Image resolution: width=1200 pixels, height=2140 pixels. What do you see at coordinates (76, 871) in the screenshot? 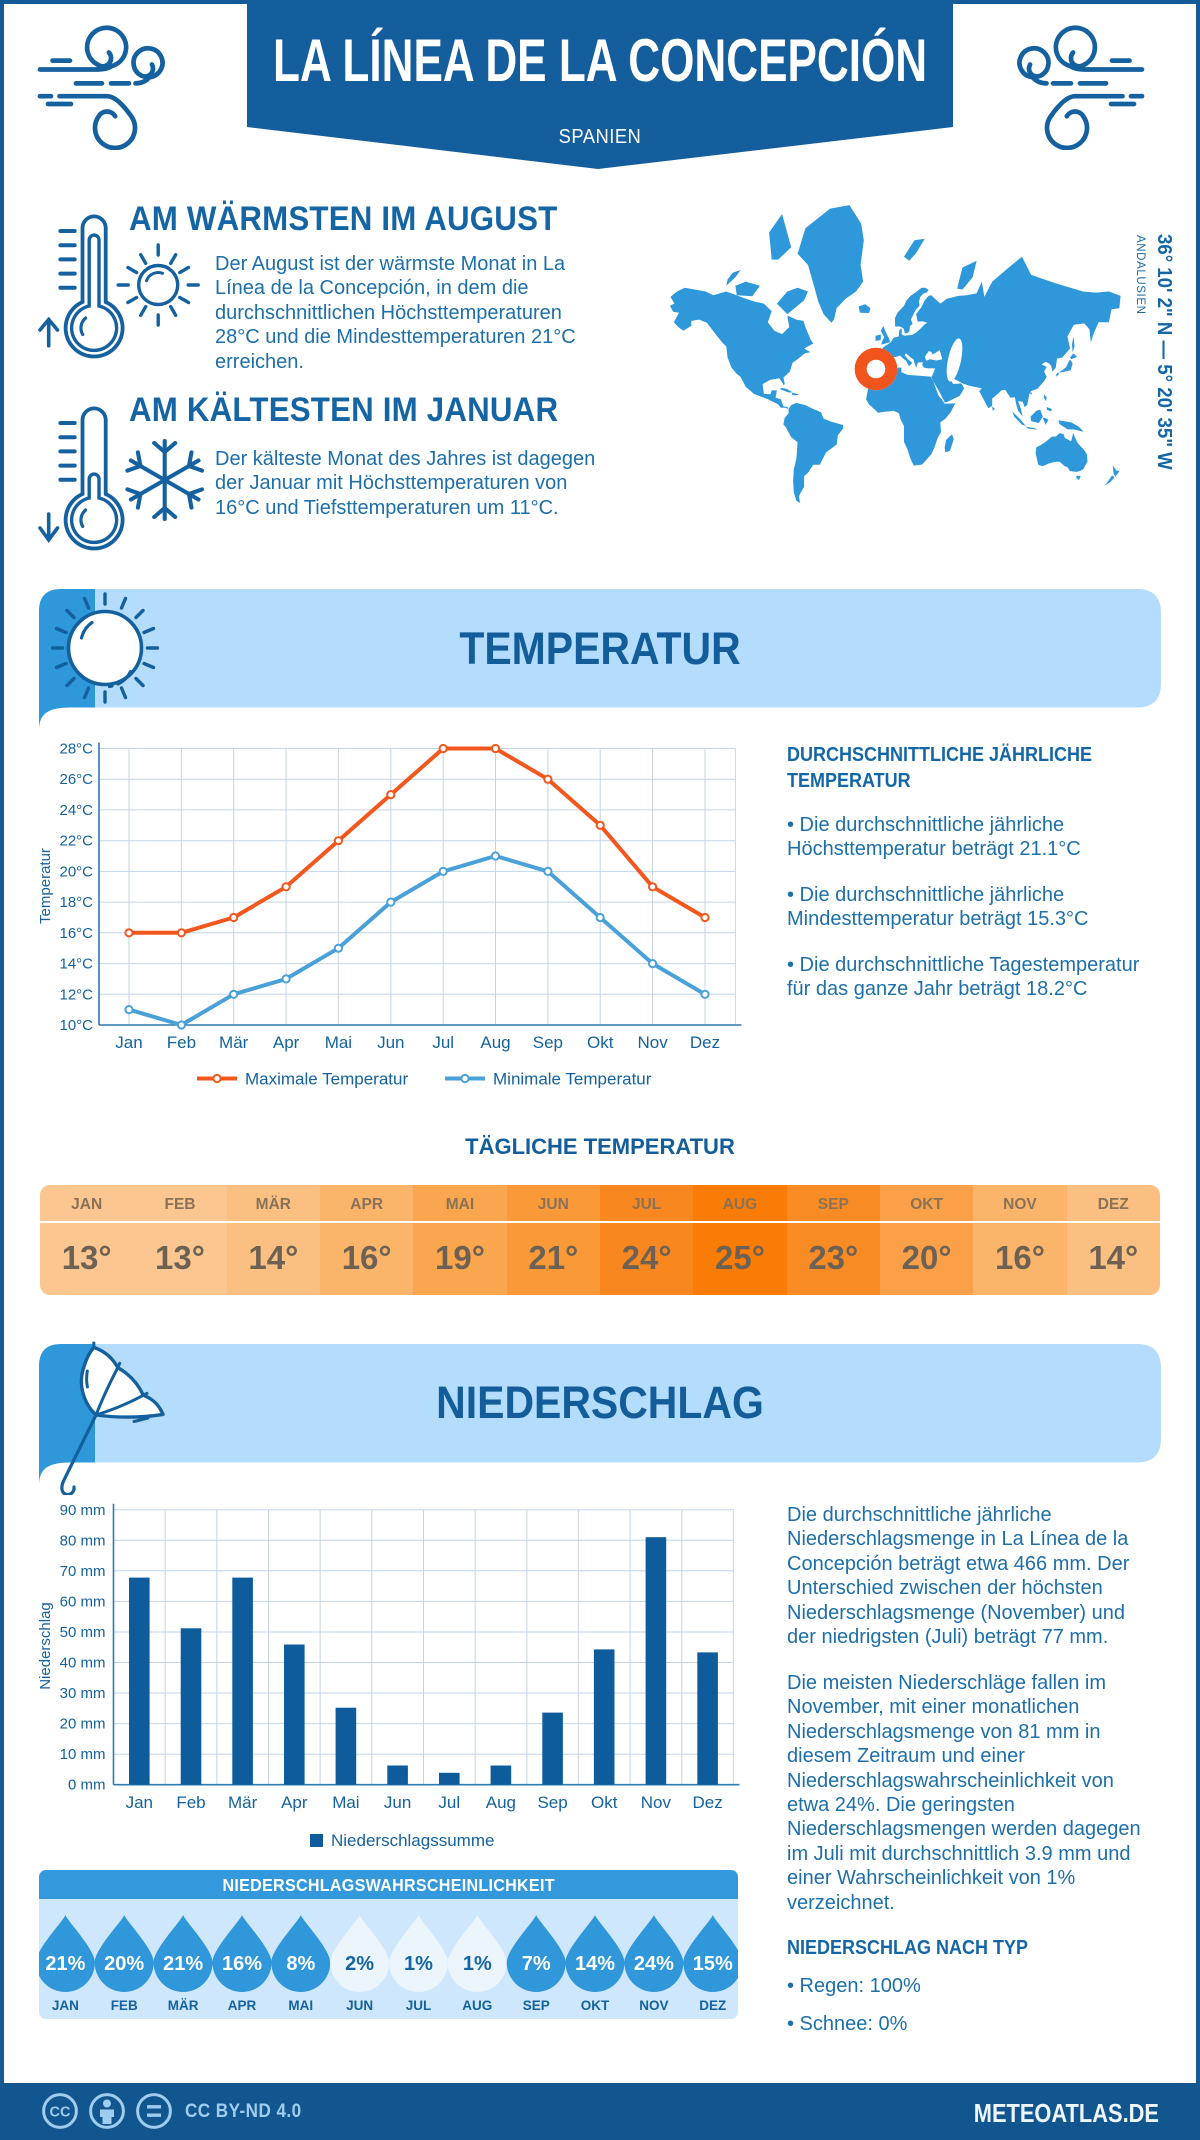
I see `svg-text: 20°C` at bounding box center [76, 871].